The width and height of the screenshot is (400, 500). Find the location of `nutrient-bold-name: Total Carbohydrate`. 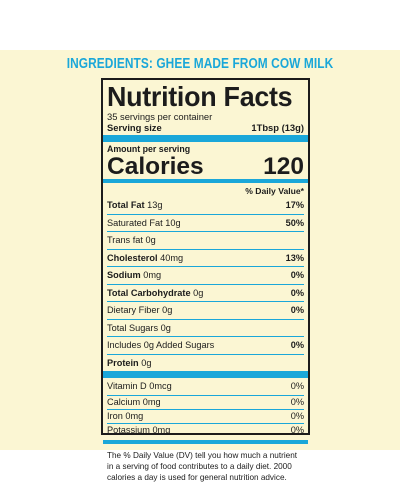

nutrient-bold-name: Total Carbohydrate is located at coordinates (149, 292).